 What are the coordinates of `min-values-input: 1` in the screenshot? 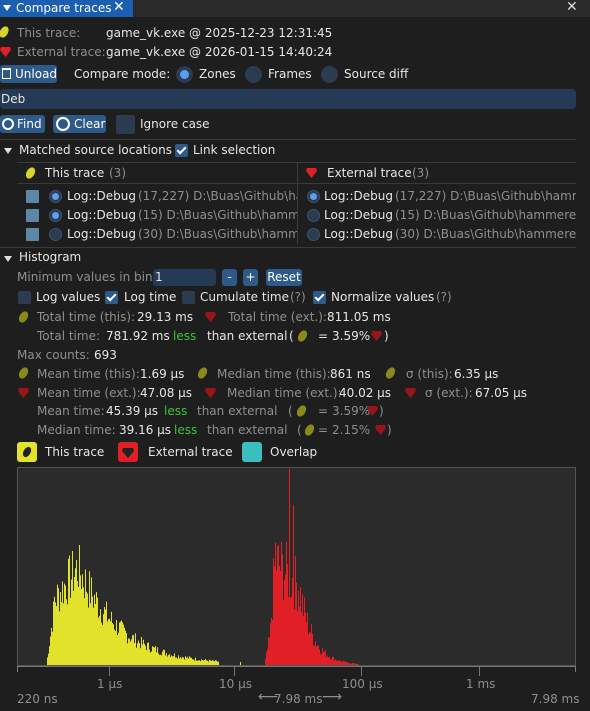 It's located at (184, 277).